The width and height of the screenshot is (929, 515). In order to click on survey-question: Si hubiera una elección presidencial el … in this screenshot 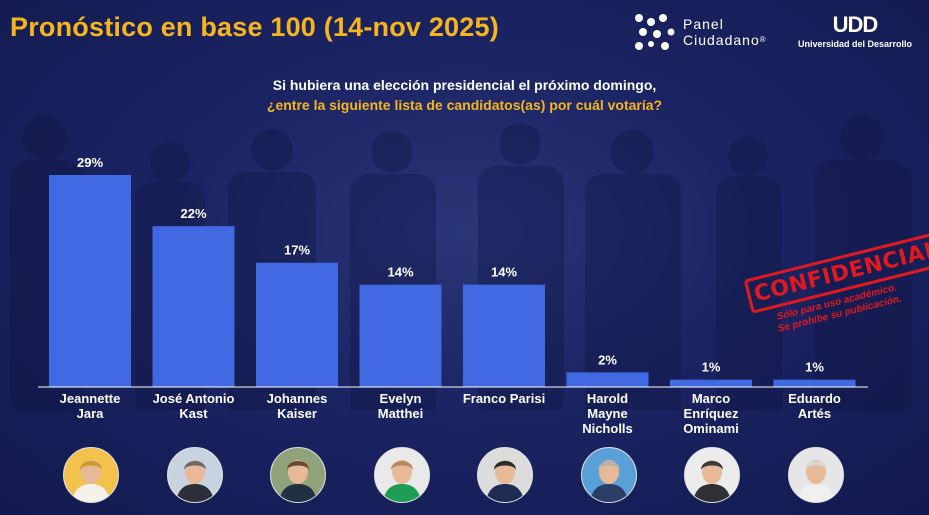, I will do `click(464, 95)`.